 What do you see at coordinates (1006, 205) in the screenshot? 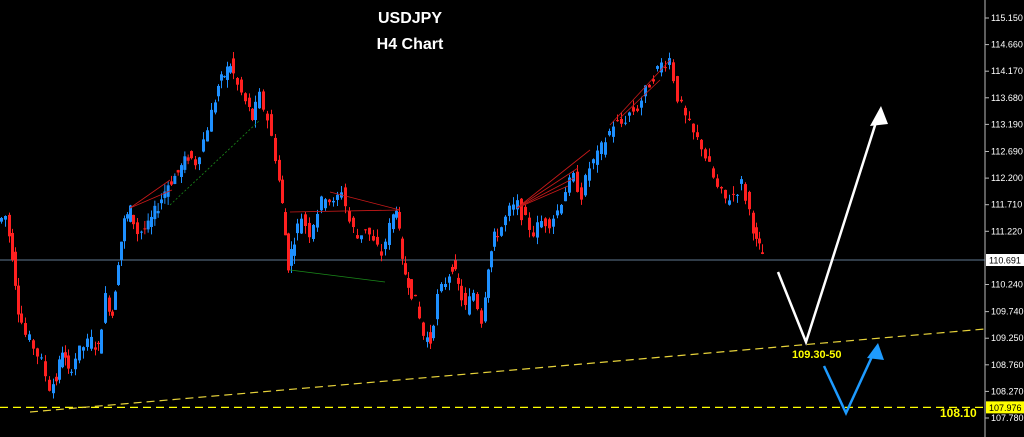
I see `y-tick-label: 111.710` at bounding box center [1006, 205].